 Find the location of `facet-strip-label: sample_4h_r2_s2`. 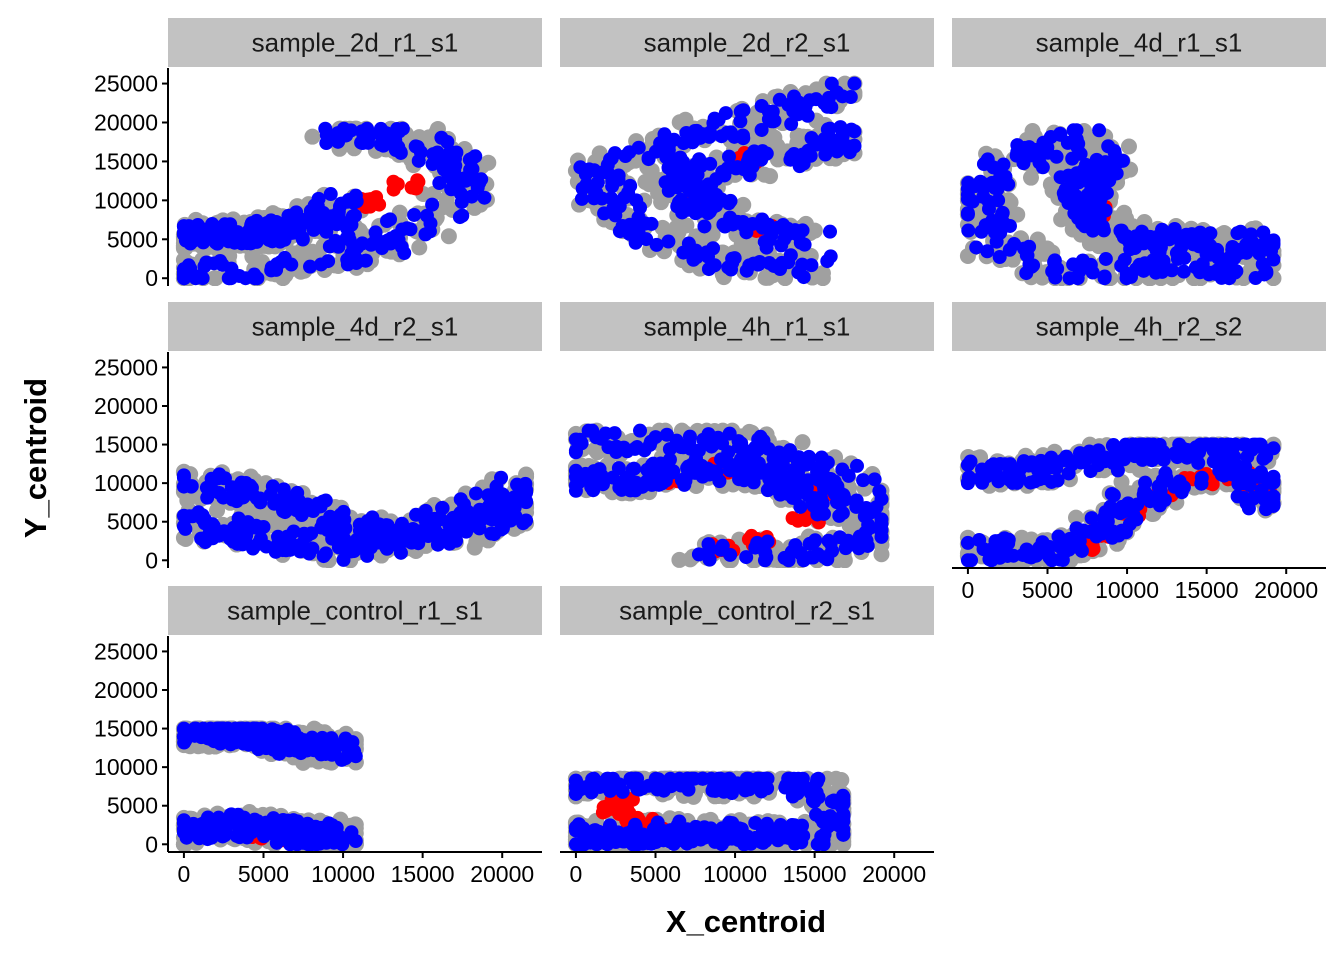

facet-strip-label: sample_4h_r2_s2 is located at coordinates (1139, 327).